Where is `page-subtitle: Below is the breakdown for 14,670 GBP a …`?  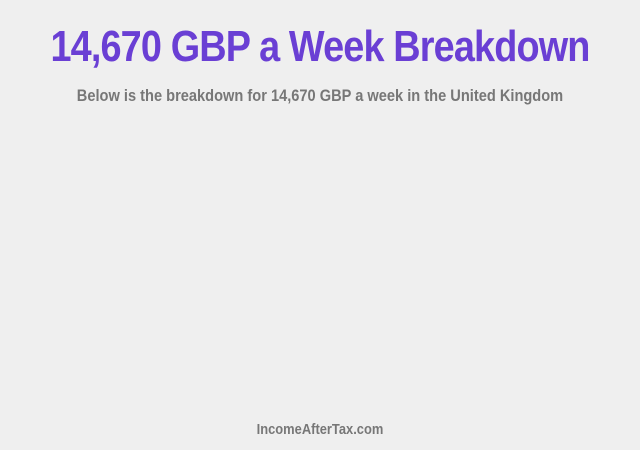 page-subtitle: Below is the breakdown for 14,670 GBP a … is located at coordinates (320, 95).